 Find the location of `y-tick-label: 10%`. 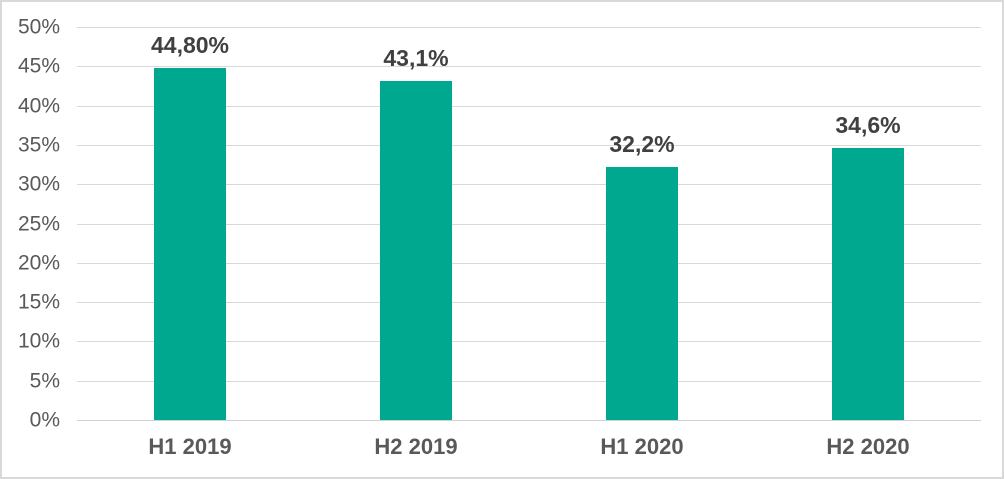

y-tick-label: 10% is located at coordinates (38, 341).